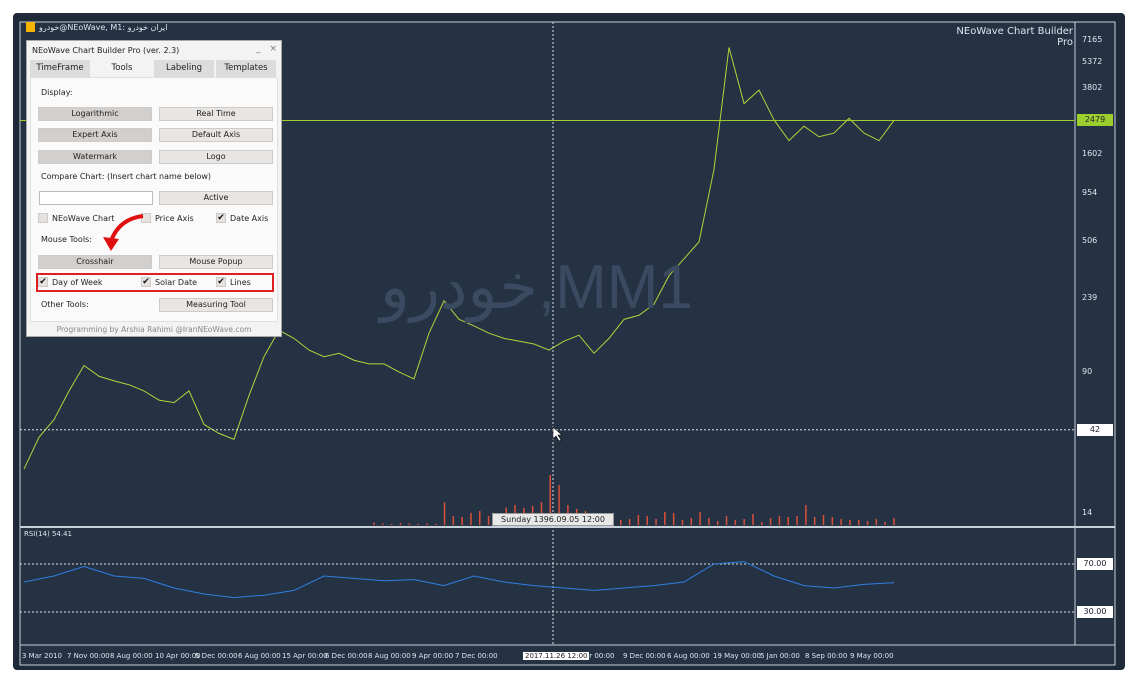 The width and height of the screenshot is (1140, 683). What do you see at coordinates (644, 656) in the screenshot?
I see `date-tick: 9 Dec 00:00` at bounding box center [644, 656].